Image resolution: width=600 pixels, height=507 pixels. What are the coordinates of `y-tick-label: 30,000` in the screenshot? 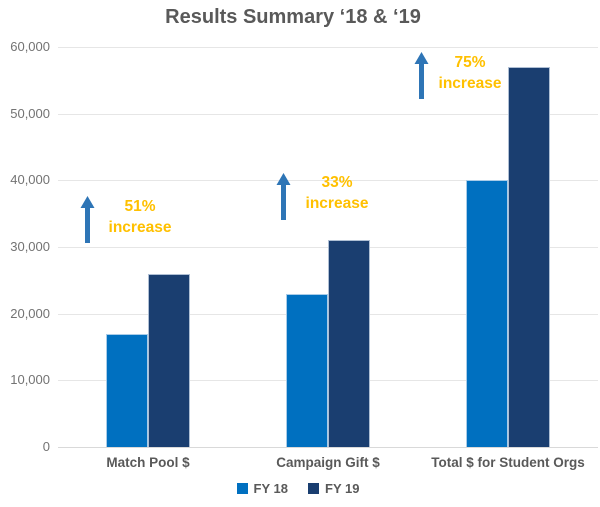 It's located at (30, 246).